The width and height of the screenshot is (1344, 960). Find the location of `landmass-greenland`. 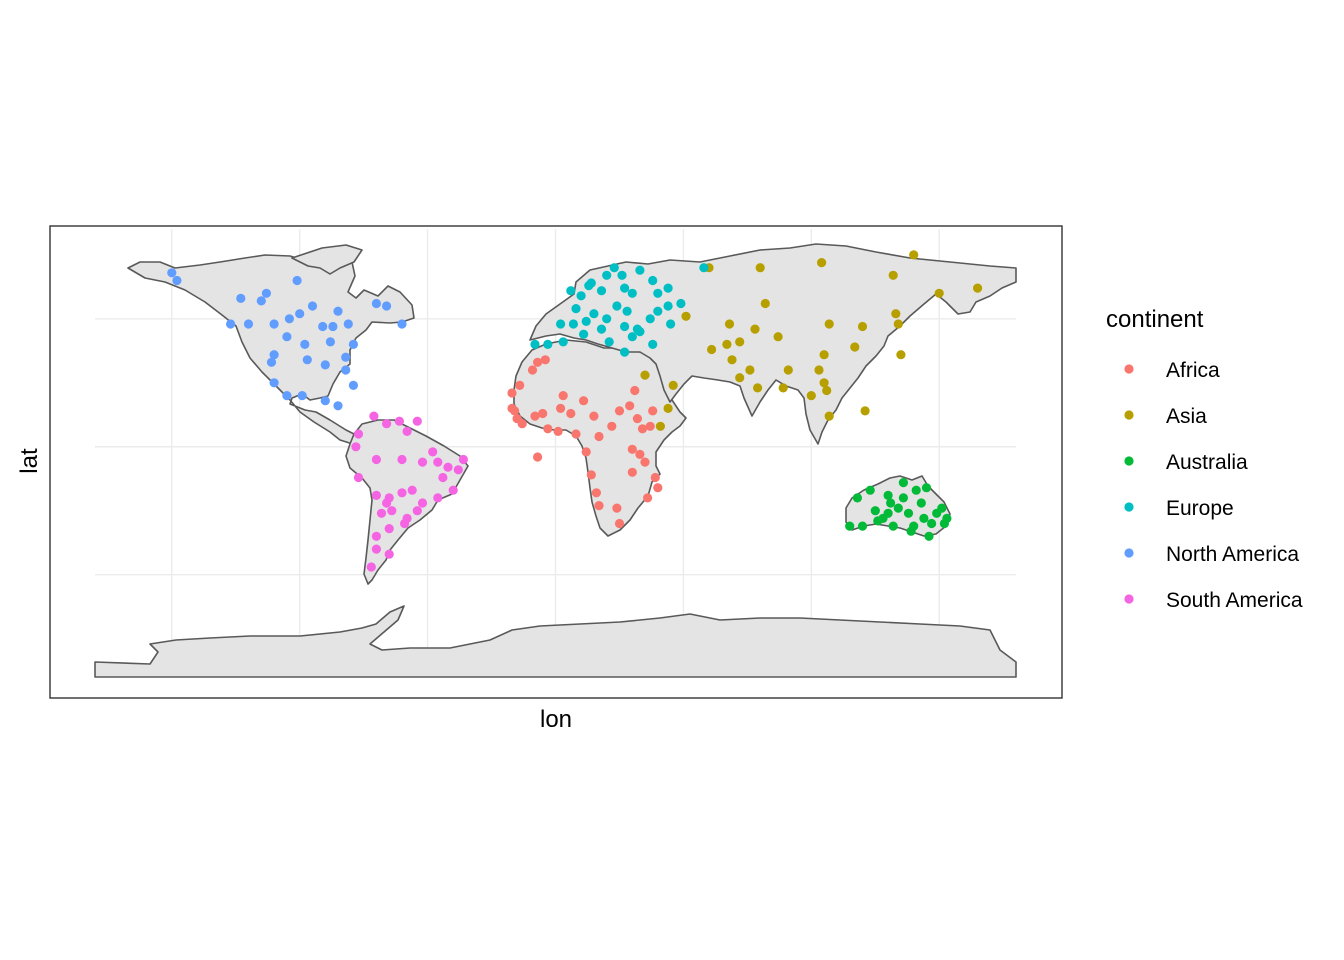

landmass-greenland is located at coordinates (327, 259).